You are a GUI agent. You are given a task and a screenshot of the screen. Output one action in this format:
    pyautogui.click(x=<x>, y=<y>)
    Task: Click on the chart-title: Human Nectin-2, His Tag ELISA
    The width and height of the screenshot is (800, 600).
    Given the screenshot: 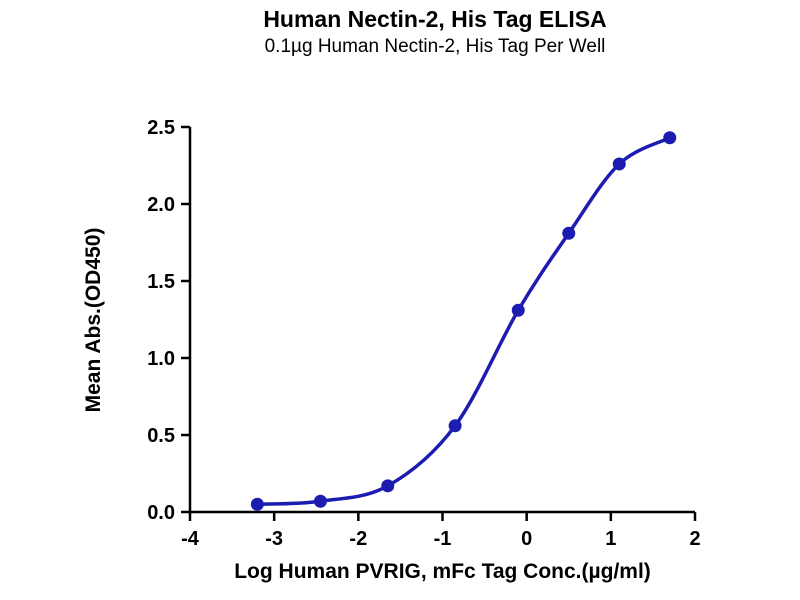 What is the action you would take?
    pyautogui.click(x=435, y=19)
    